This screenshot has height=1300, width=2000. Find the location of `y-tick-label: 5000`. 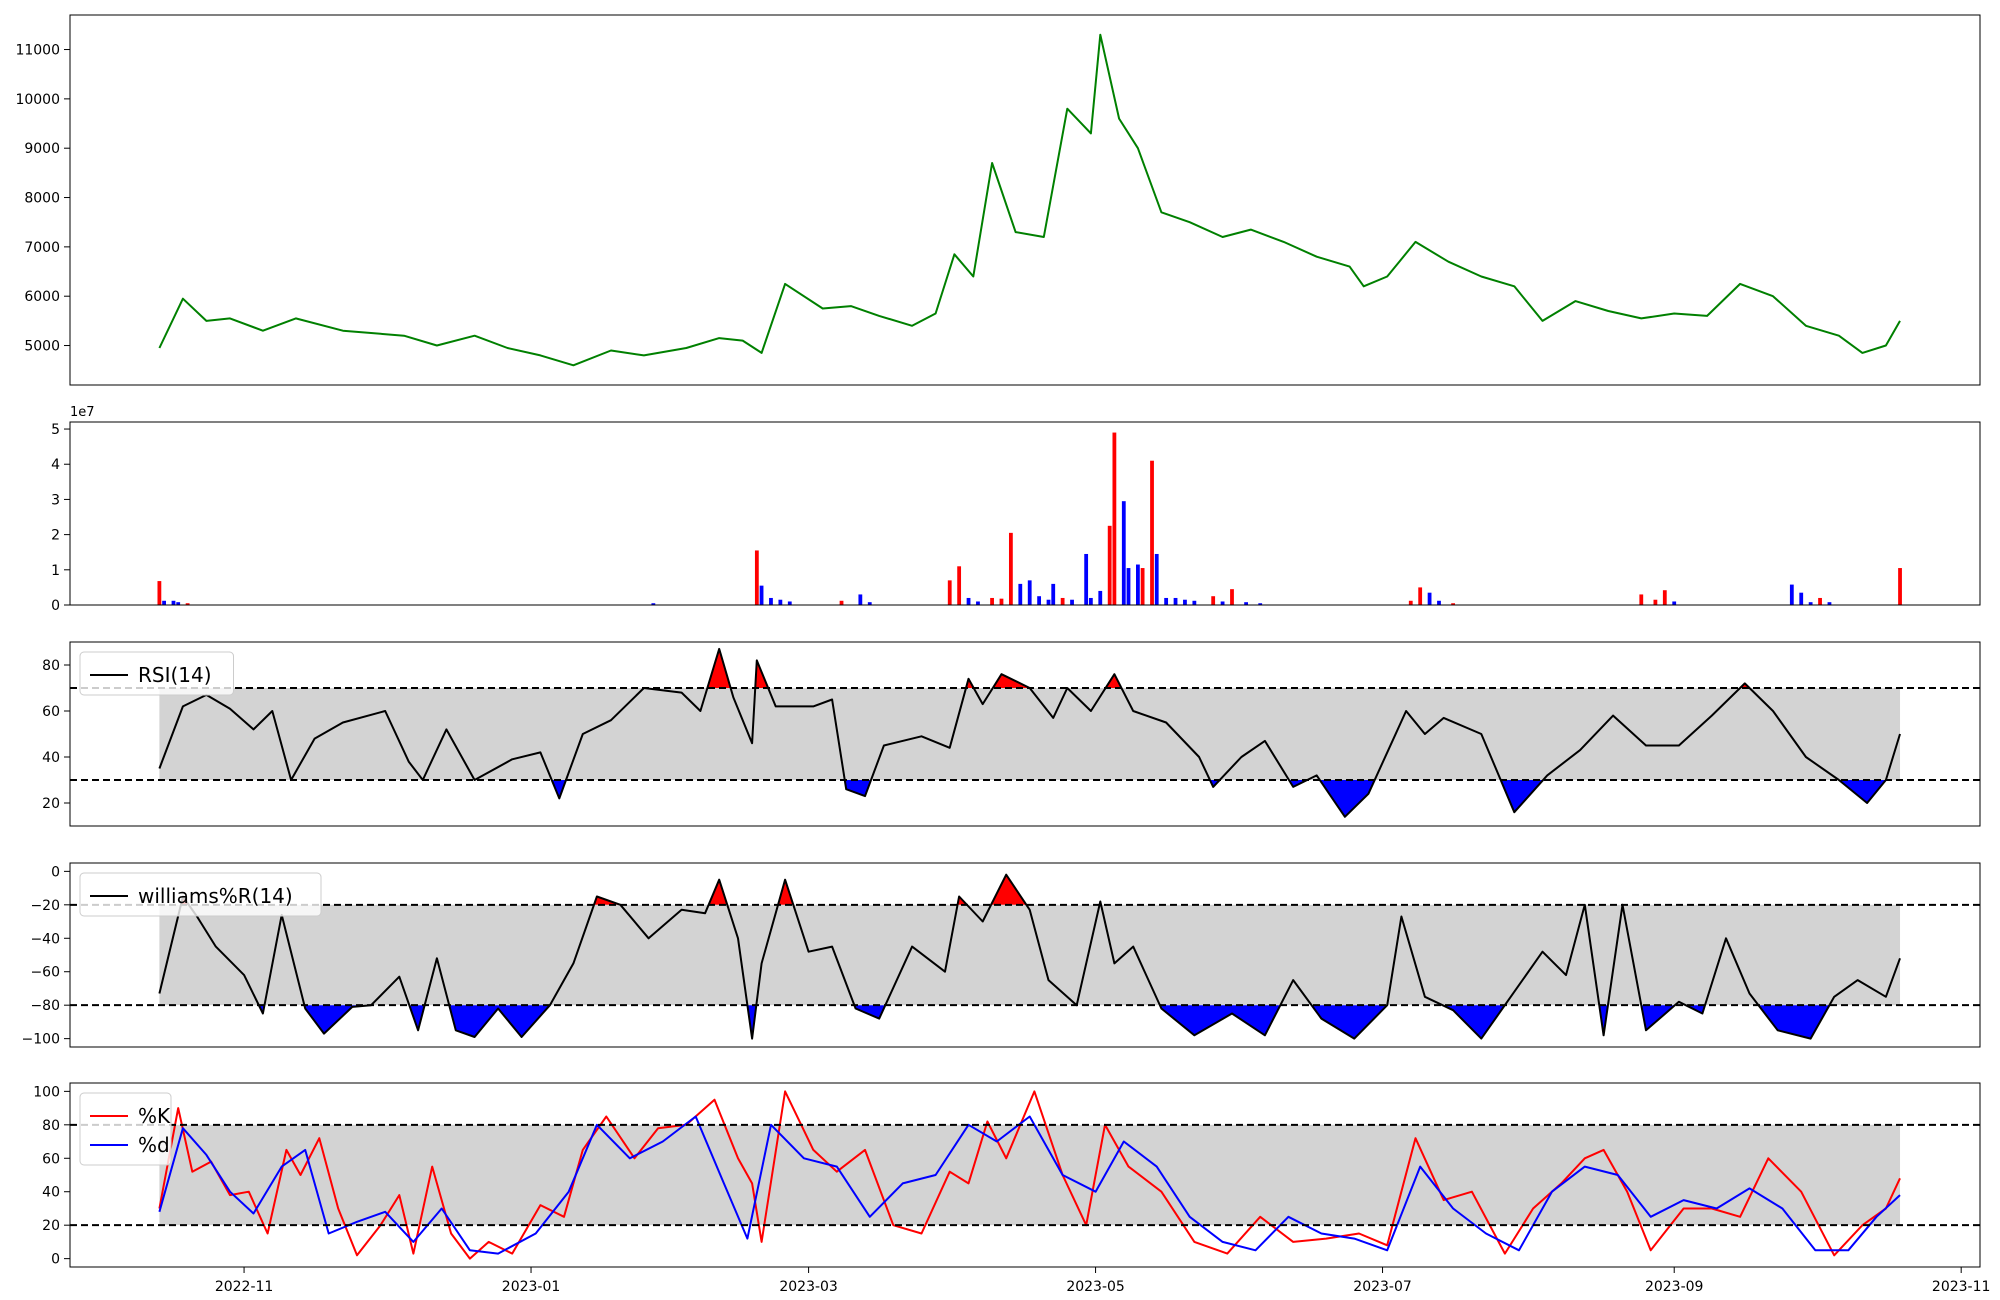

y-tick-label: 5000 is located at coordinates (42, 347).